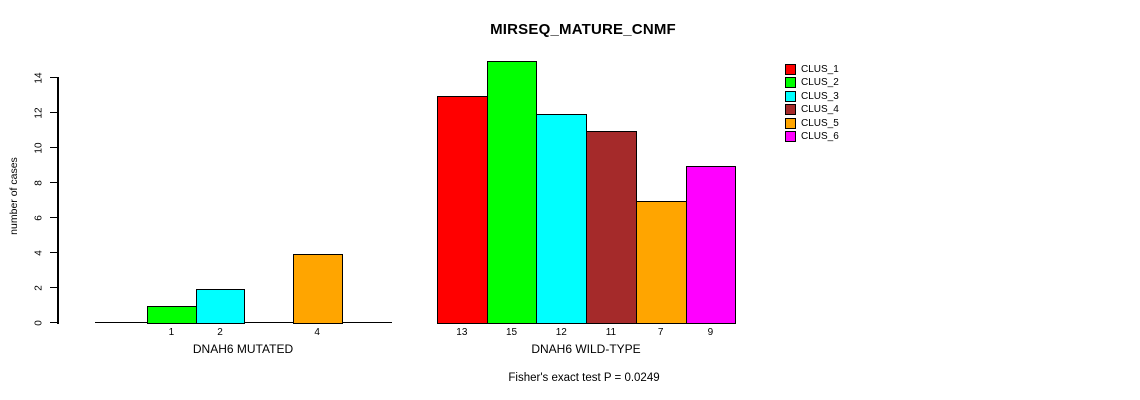 This screenshot has height=400, width=1140. What do you see at coordinates (58, 200) in the screenshot?
I see `y-axis-line` at bounding box center [58, 200].